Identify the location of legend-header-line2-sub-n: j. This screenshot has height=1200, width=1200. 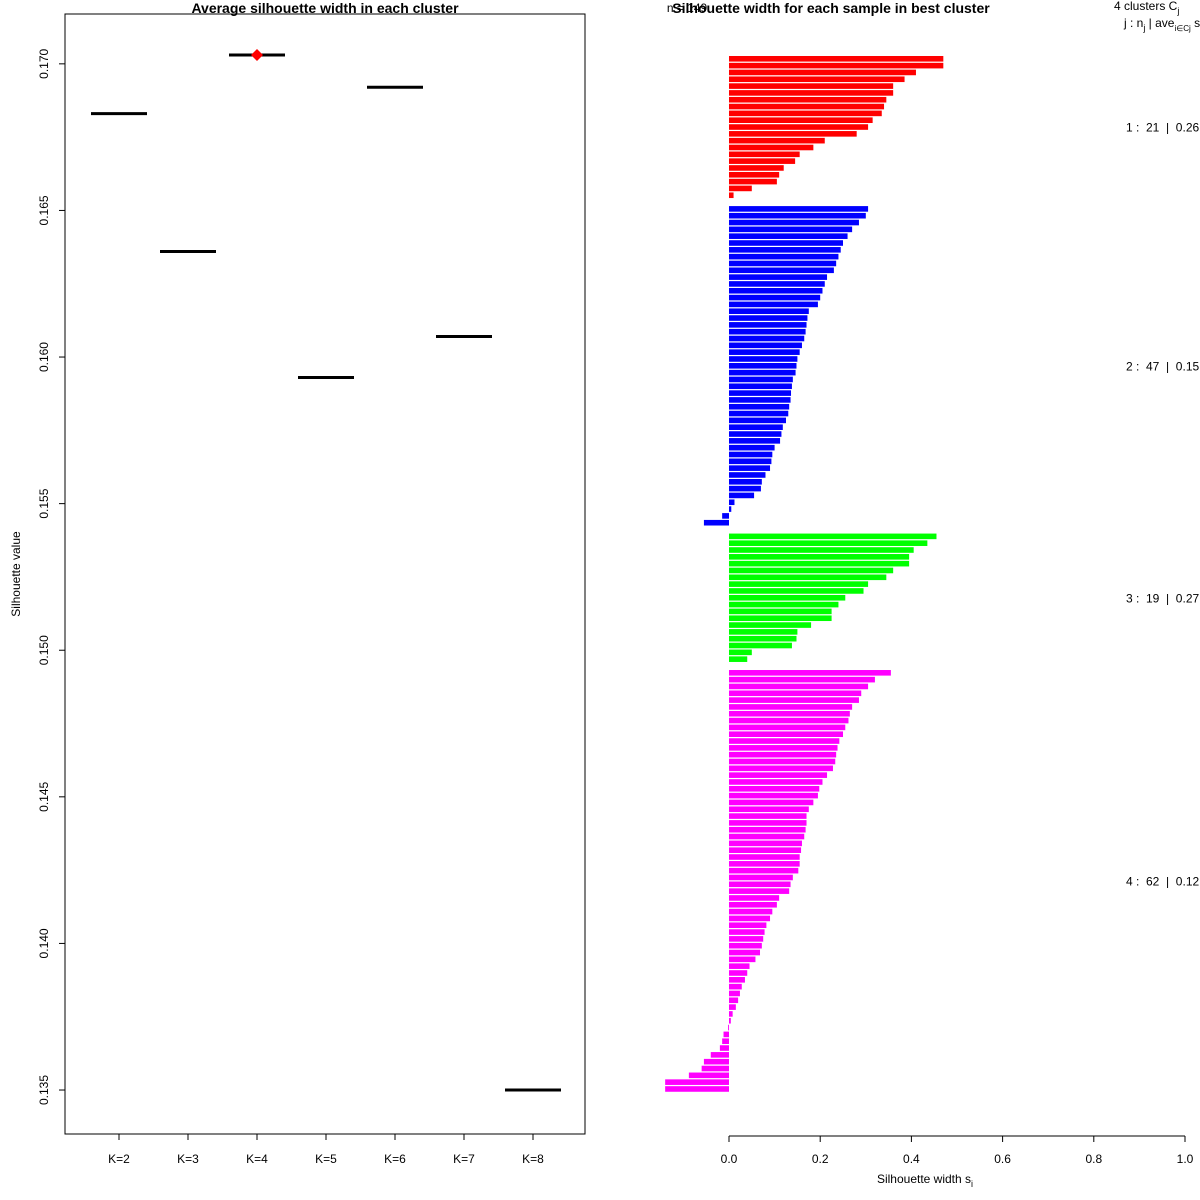
(1143, 28).